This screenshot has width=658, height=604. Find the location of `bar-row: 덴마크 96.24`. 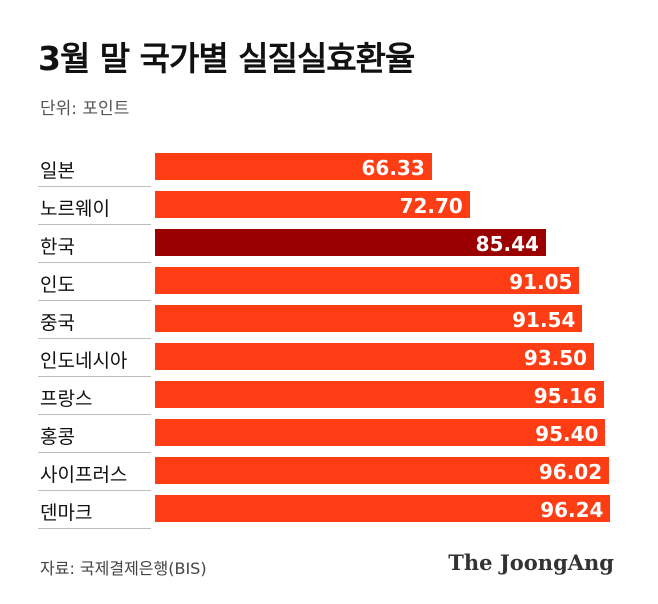

bar-row: 덴마크 96.24 is located at coordinates (333, 510).